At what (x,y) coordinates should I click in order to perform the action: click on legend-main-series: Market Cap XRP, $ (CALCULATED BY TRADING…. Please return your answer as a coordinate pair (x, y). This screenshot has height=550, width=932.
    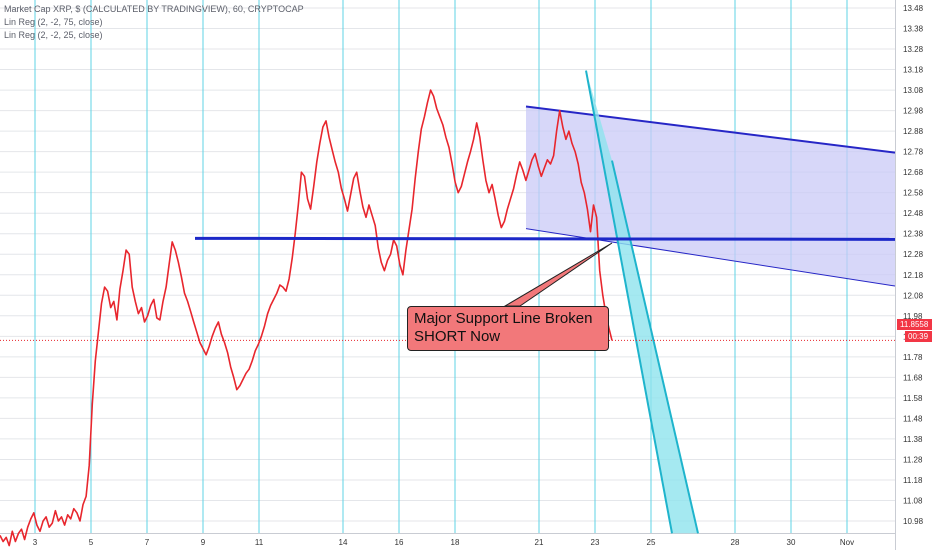
    Looking at the image, I should click on (154, 9).